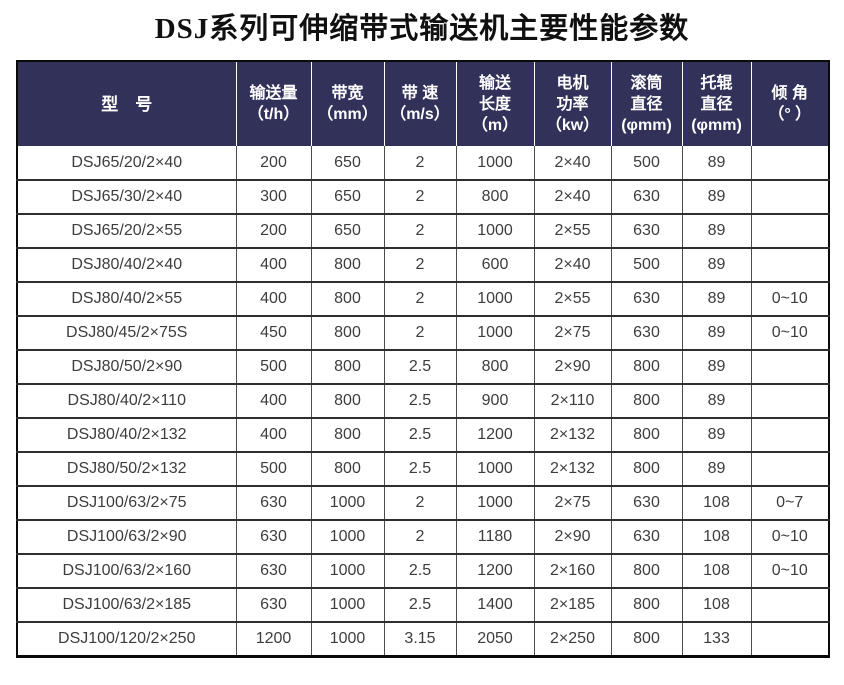 The image size is (844, 685). I want to click on drum-diameter-cell: 500, so click(647, 265).